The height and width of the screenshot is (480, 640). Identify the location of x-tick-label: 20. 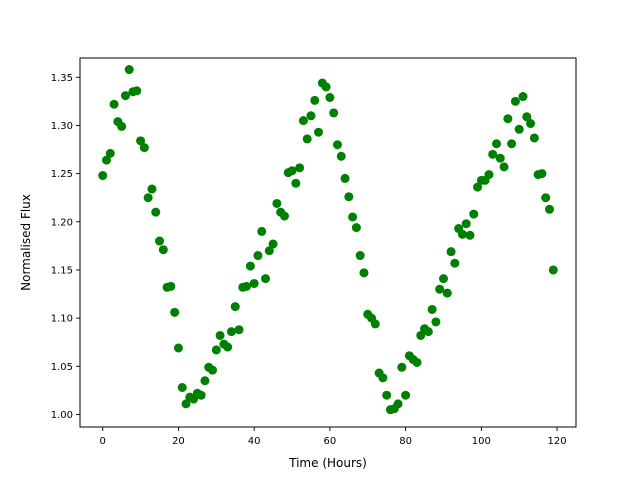
(178, 441).